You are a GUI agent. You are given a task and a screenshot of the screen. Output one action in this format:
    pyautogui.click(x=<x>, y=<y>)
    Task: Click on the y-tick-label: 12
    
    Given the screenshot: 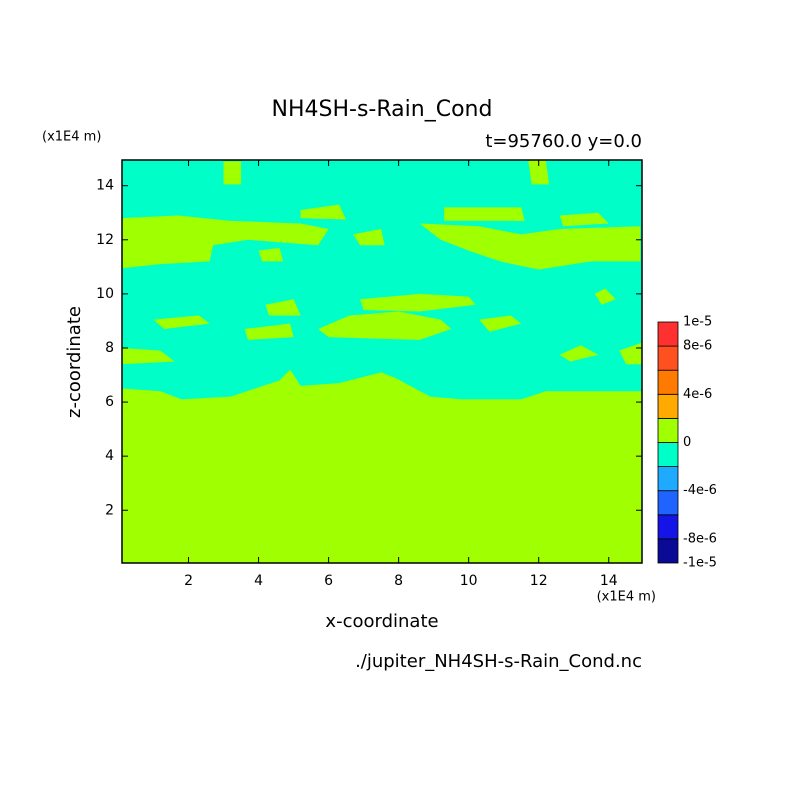 What is the action you would take?
    pyautogui.click(x=105, y=240)
    